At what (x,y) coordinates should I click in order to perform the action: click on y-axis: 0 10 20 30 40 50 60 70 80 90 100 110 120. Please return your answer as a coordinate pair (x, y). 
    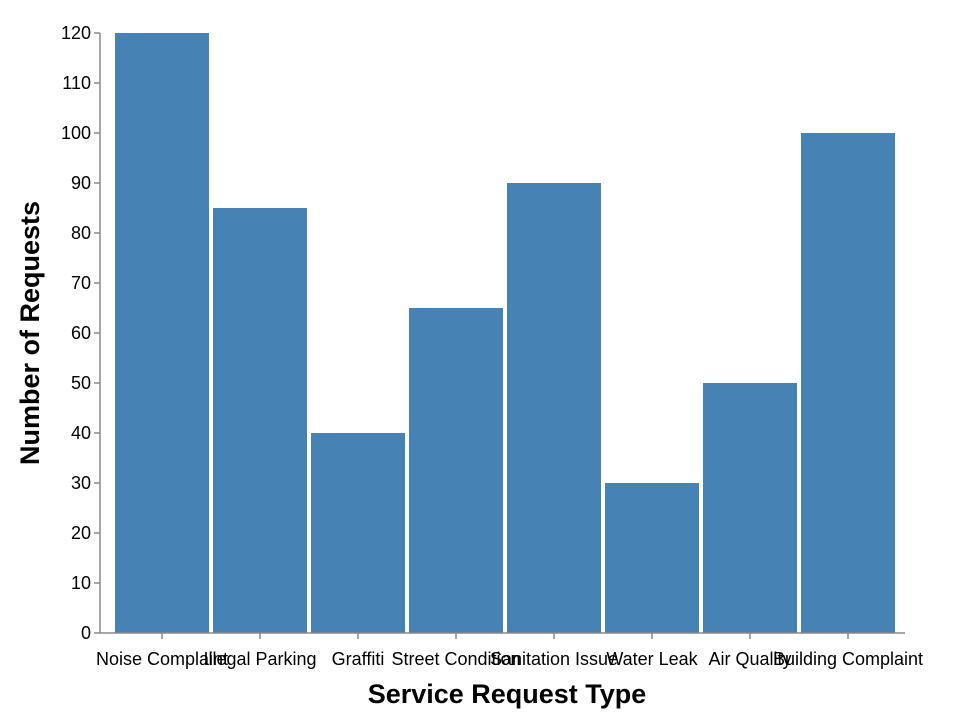
    Looking at the image, I should click on (81, 333).